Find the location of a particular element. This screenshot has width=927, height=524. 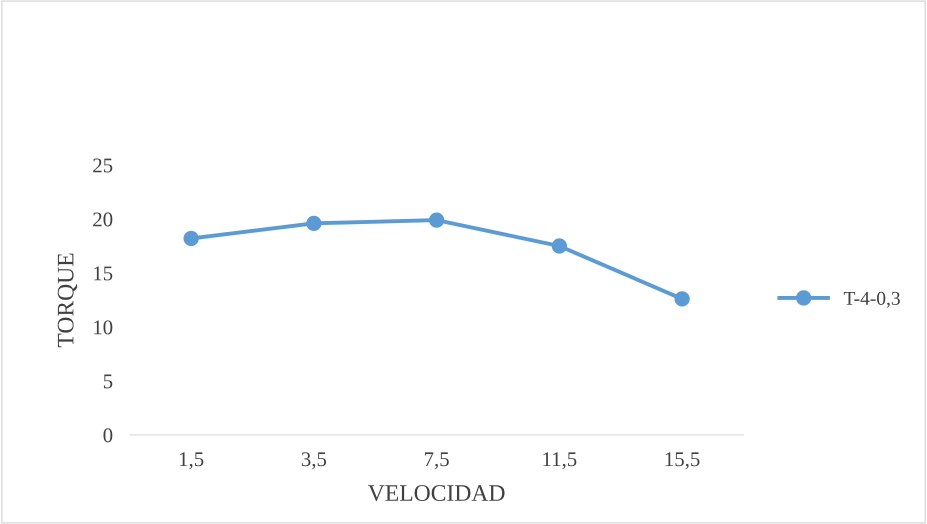

legend-label: T-4-0,3 is located at coordinates (872, 300).